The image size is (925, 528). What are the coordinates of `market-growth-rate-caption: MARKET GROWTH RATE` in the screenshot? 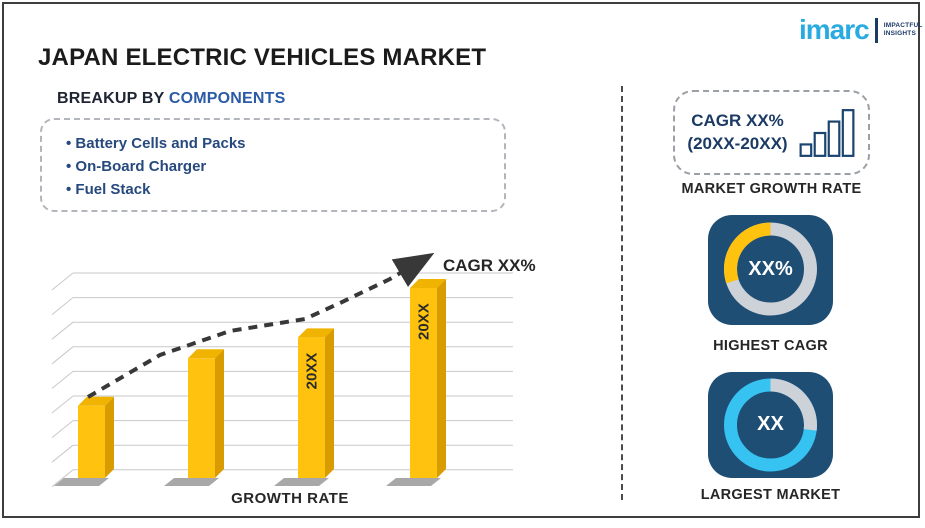 It's located at (771, 189).